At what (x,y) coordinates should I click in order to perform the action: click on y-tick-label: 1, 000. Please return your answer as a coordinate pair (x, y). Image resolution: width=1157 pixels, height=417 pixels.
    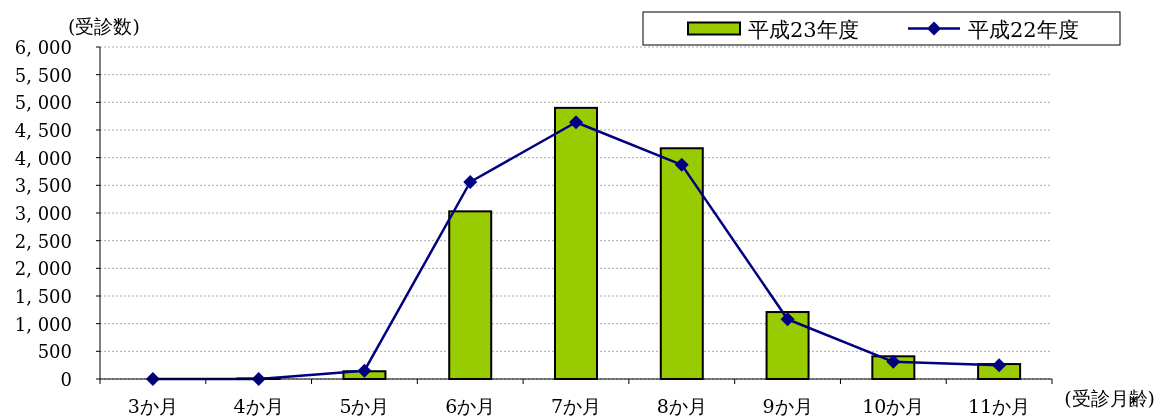
    Looking at the image, I should click on (43, 324).